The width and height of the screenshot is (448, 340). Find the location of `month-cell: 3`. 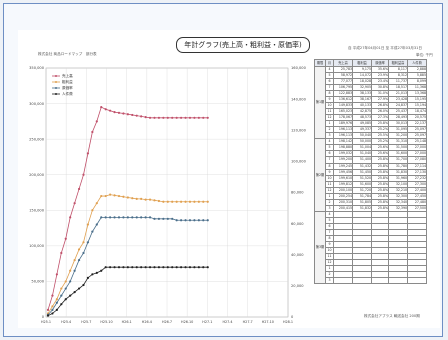

month-cell: 3 is located at coordinates (329, 281).